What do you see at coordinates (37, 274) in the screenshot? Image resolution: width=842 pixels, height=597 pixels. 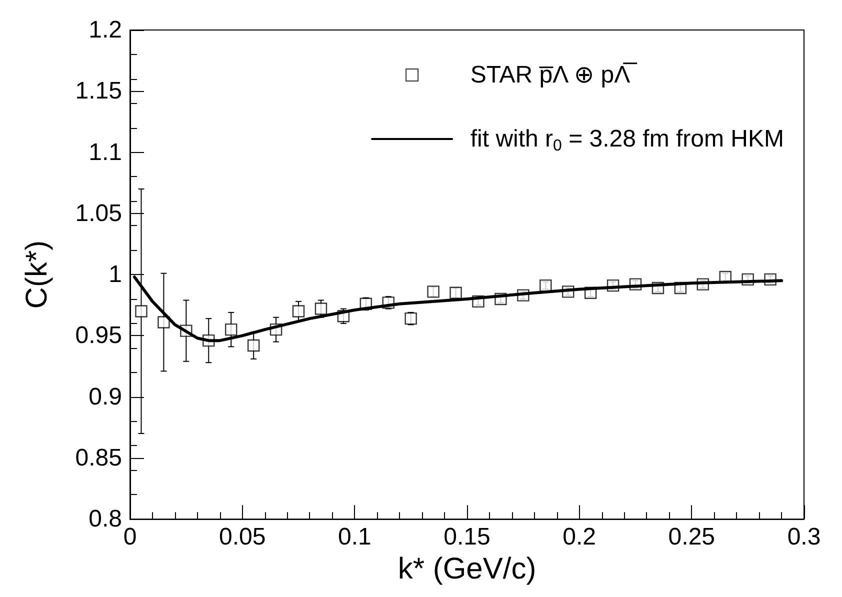 I see `y-axis-title: C(k*)` at bounding box center [37, 274].